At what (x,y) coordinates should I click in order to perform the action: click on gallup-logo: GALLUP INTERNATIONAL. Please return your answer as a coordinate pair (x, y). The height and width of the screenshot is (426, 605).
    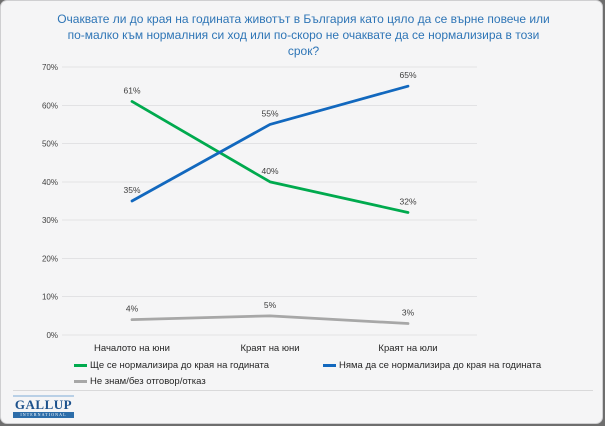
    Looking at the image, I should click on (43, 406).